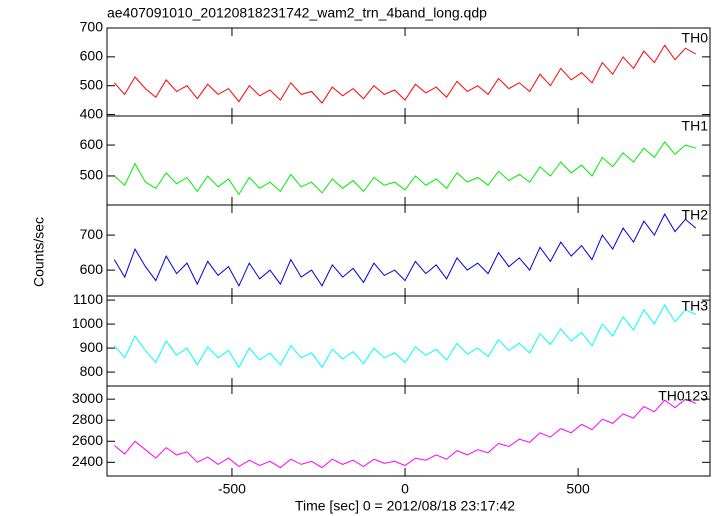 The height and width of the screenshot is (516, 717). I want to click on y-tick-label: 900, so click(92, 347).